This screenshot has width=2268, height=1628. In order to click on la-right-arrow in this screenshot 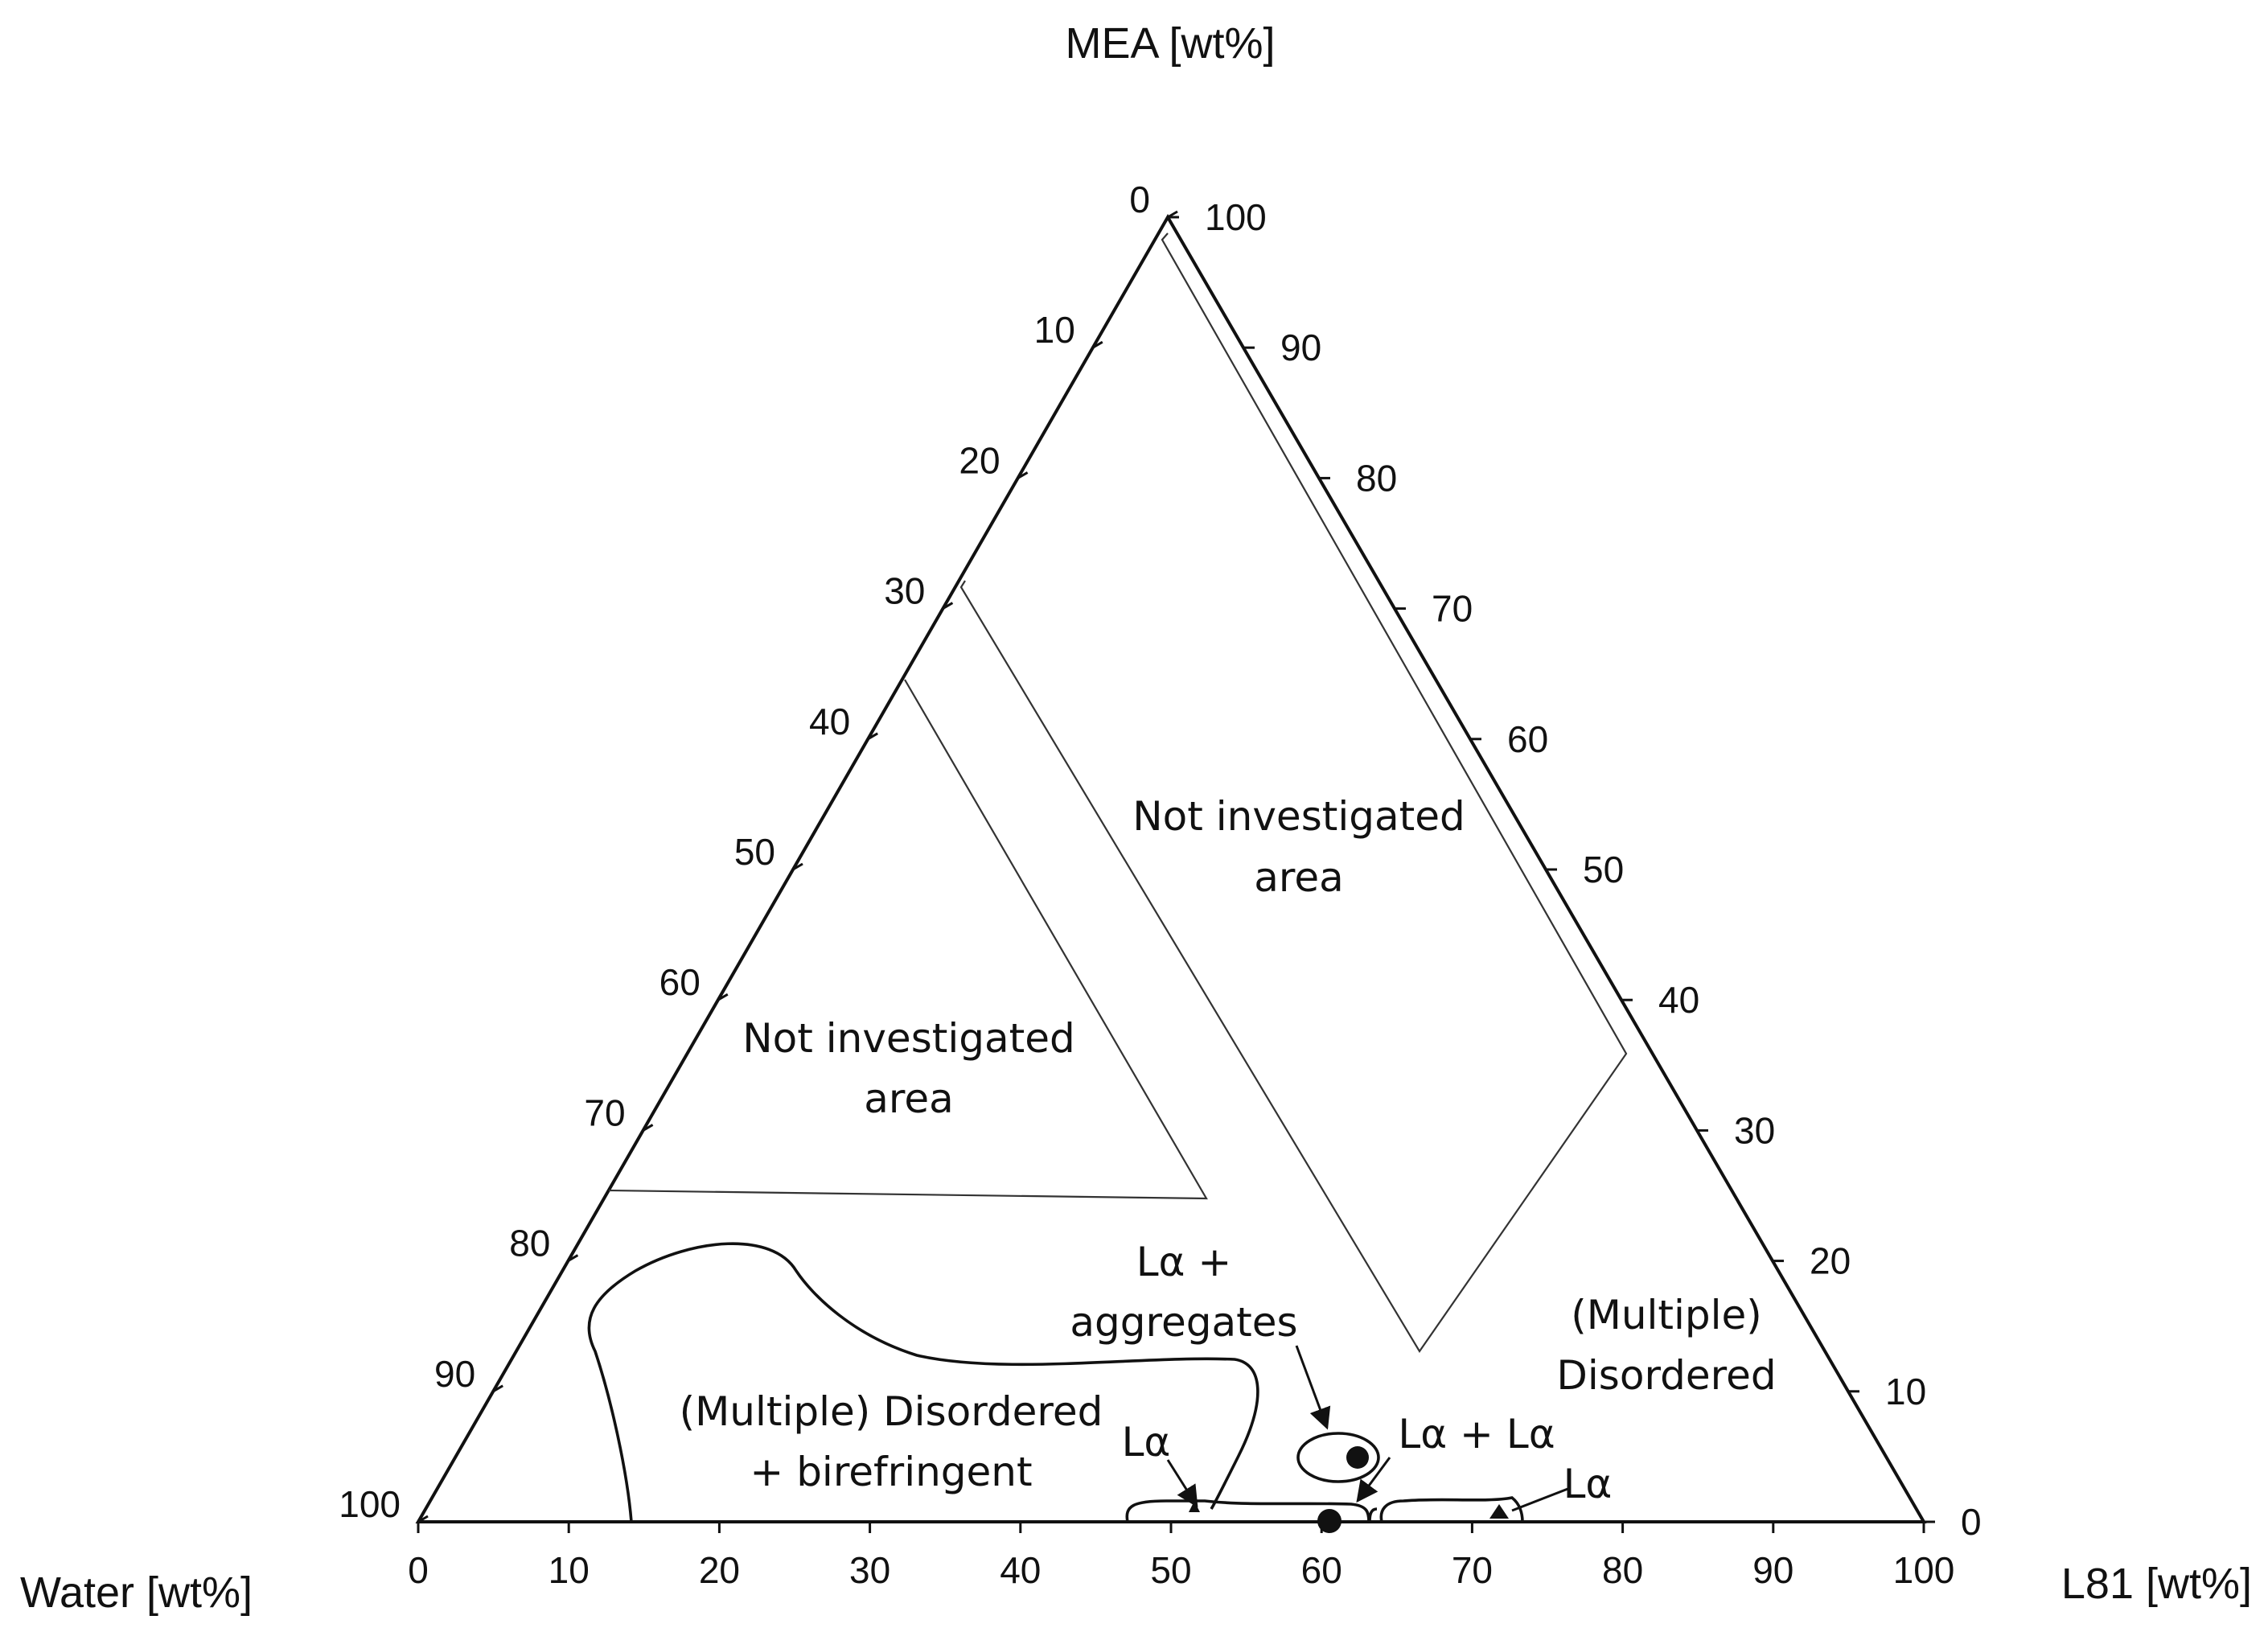, I will do `click(1541, 1499)`.